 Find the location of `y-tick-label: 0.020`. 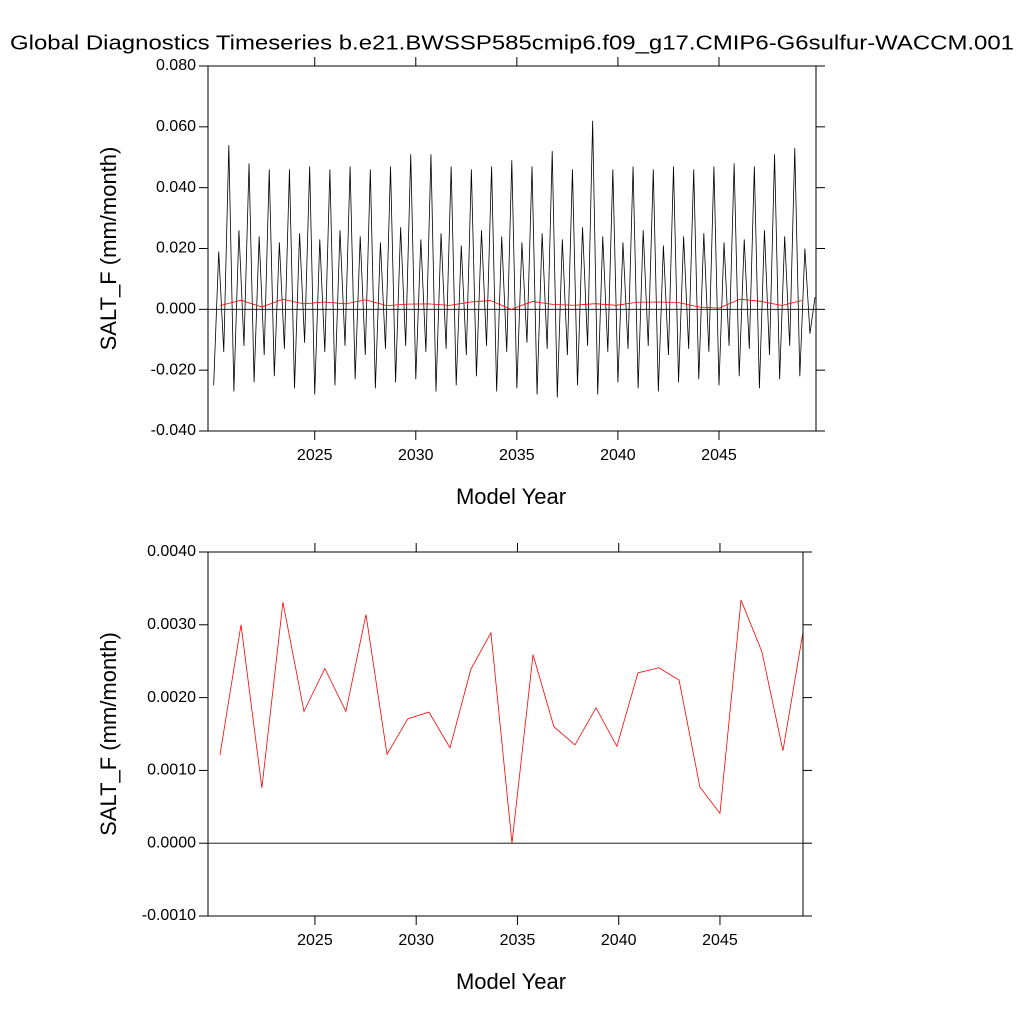

y-tick-label: 0.020 is located at coordinates (176, 248).